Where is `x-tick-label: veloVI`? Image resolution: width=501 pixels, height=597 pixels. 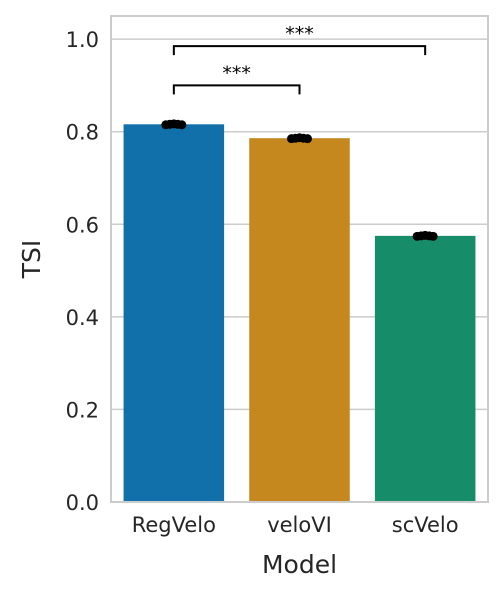
x-tick-label: veloVI is located at coordinates (299, 525).